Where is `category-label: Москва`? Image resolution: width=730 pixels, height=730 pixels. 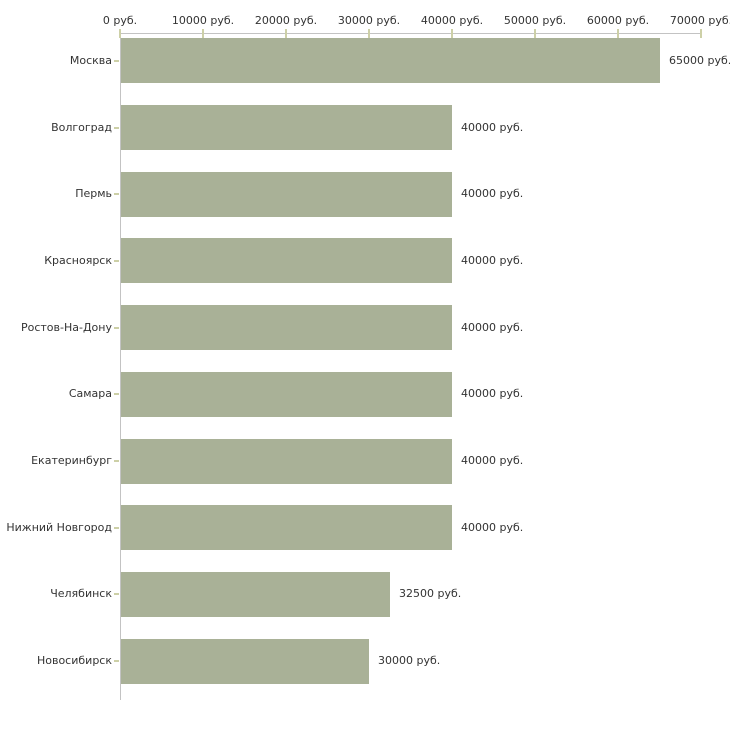 category-label: Москва is located at coordinates (90, 60).